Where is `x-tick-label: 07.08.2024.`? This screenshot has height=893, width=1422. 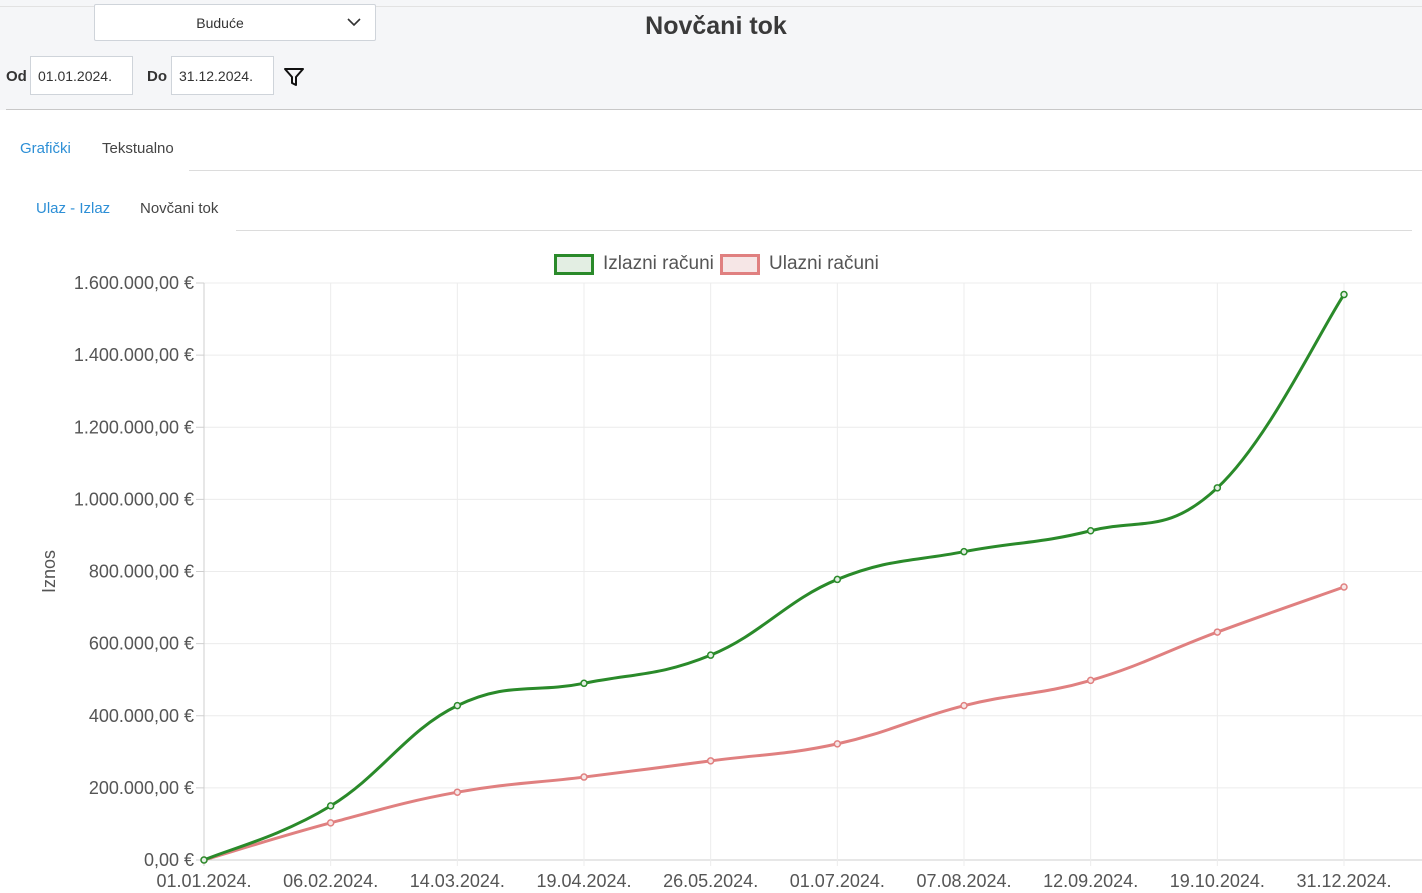
x-tick-label: 07.08.2024. is located at coordinates (963, 881).